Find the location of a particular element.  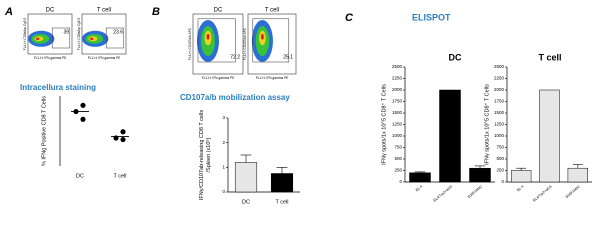

elispot-title: ELISPOT is located at coordinates (431, 17).